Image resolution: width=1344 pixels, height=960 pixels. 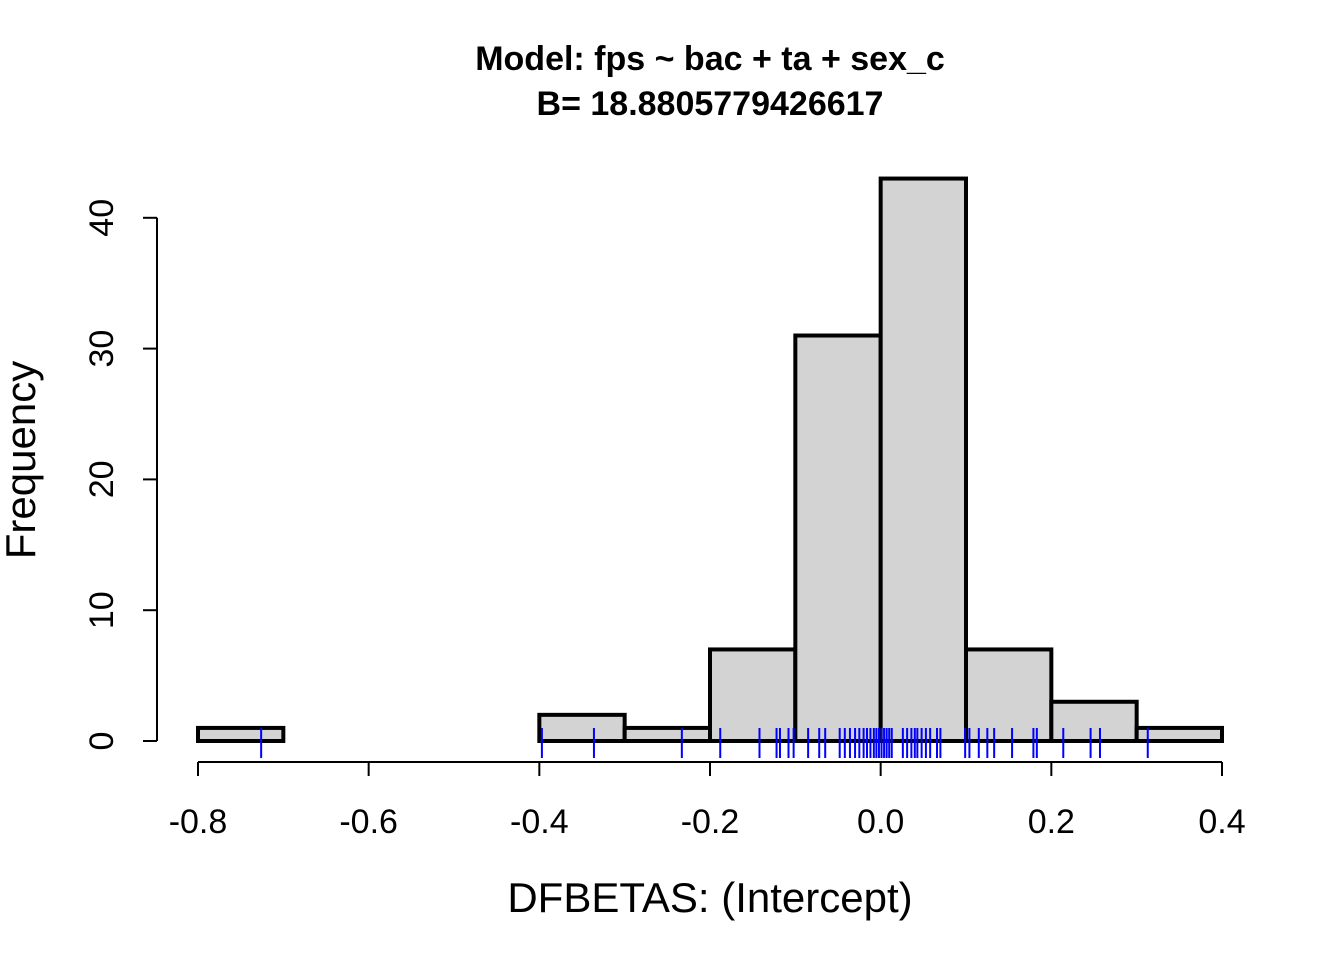 What do you see at coordinates (102, 349) in the screenshot?
I see `y-tick-label: 30` at bounding box center [102, 349].